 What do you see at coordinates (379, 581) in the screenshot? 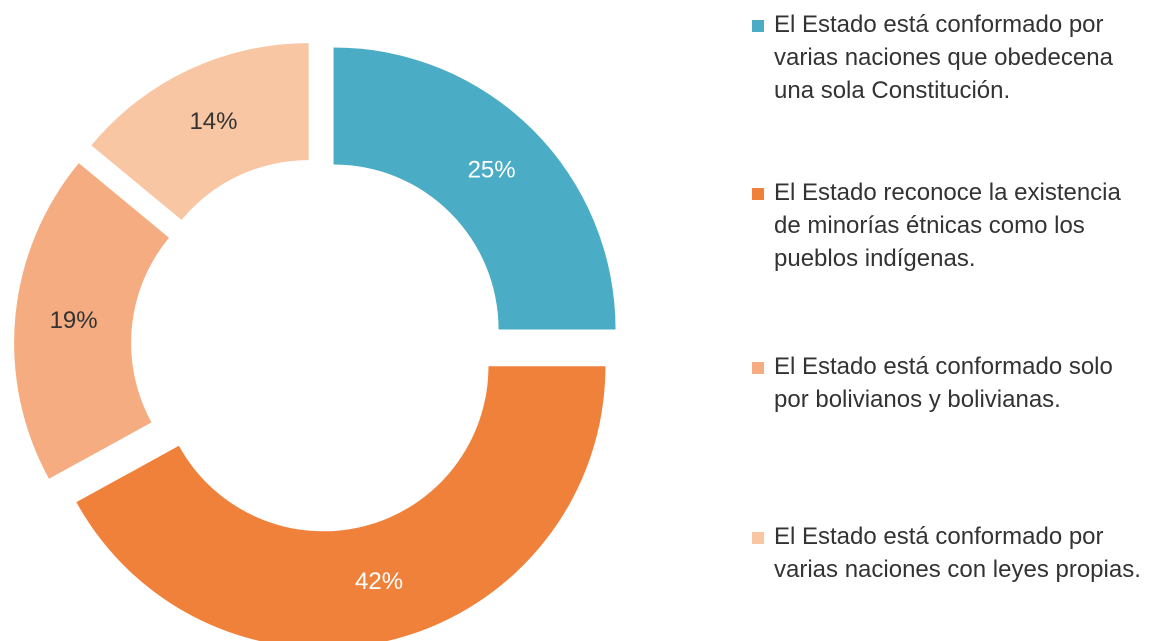
I see `data-label: 42%` at bounding box center [379, 581].